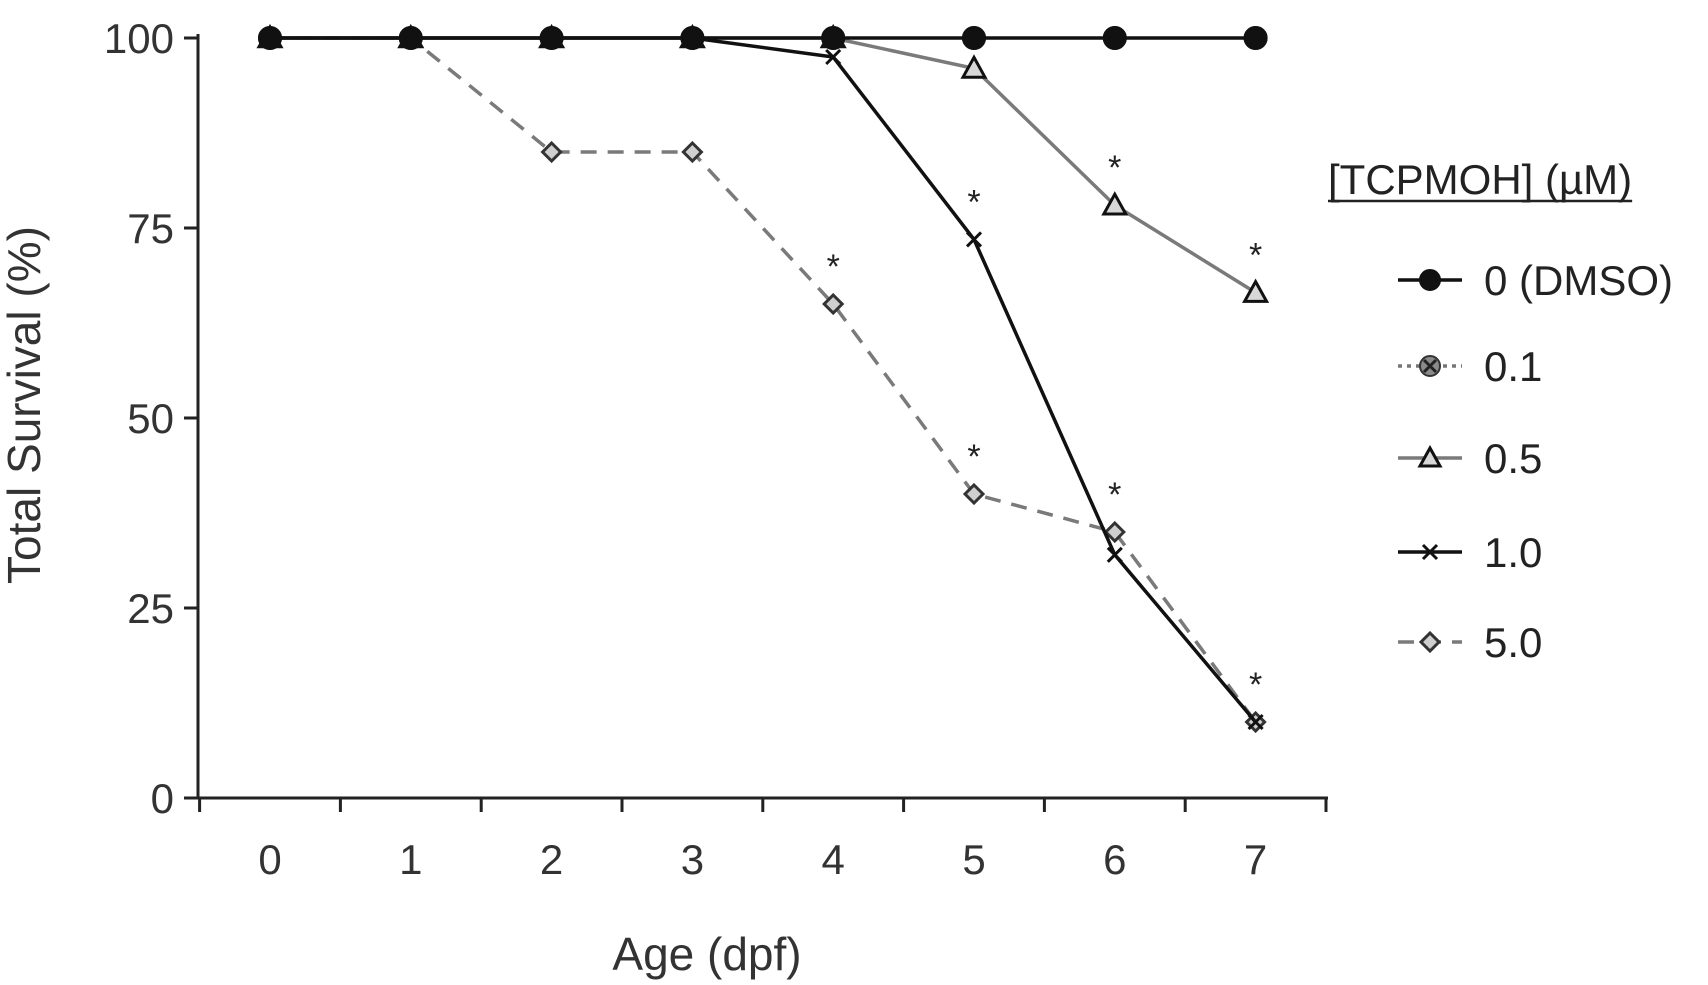  I want to click on legend-item-0-1-label: 0.1, so click(1513, 366).